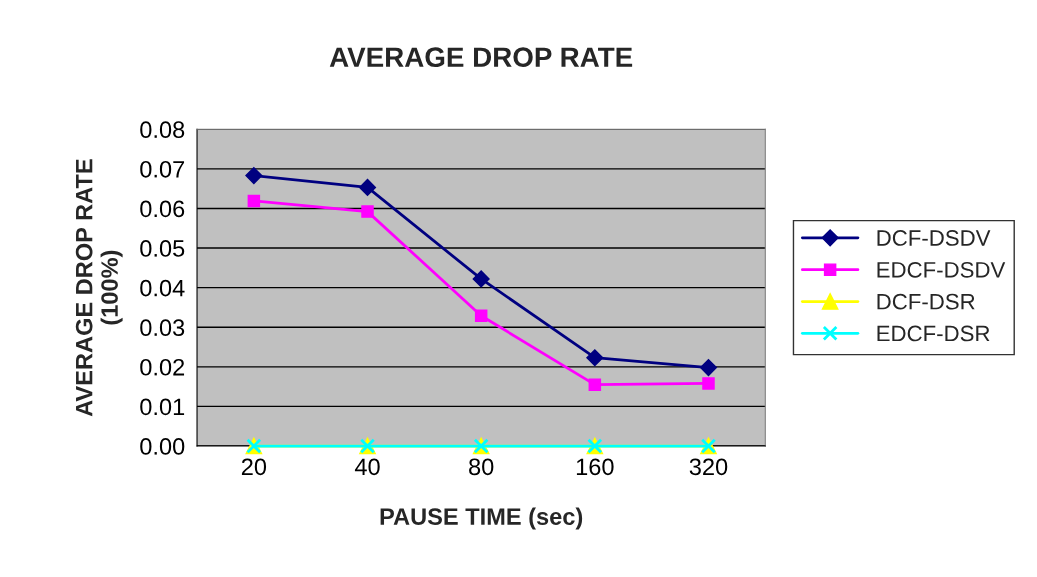 This screenshot has height=577, width=1037. Describe the element at coordinates (481, 518) in the screenshot. I see `x-axis-title: PAUSE TIME (sec)` at that location.